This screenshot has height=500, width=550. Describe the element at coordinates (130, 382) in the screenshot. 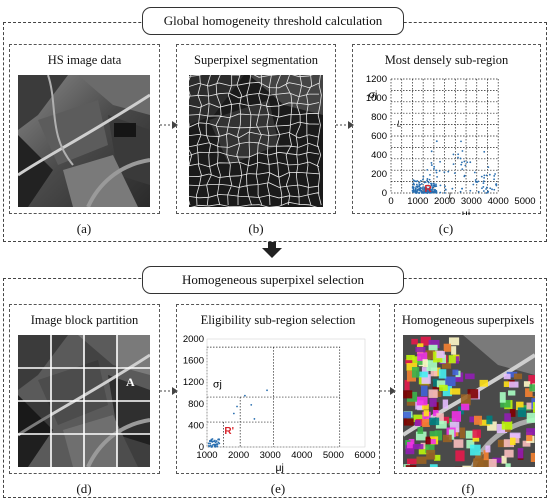

I see `block-label-a: A` at that location.